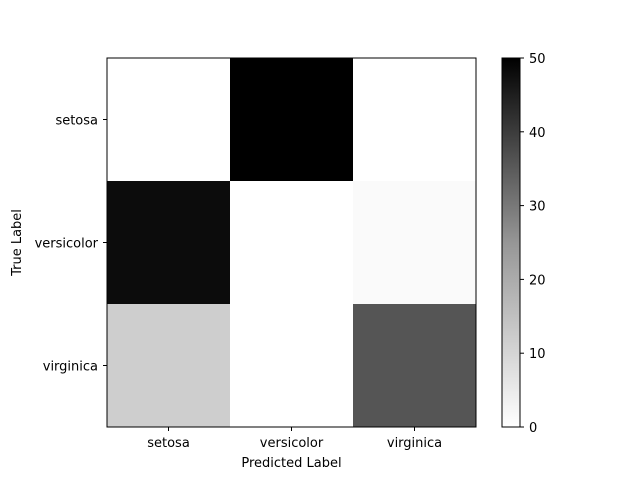 Image resolution: width=640 pixels, height=480 pixels. Describe the element at coordinates (292, 120) in the screenshot. I see `heatmap-cell-setosa-versicolor` at that location.